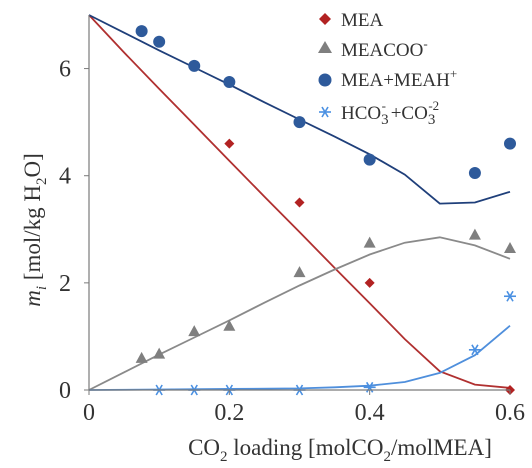 This screenshot has width=532, height=468. Describe the element at coordinates (65, 391) in the screenshot. I see `y-tick-label: 0` at that location.